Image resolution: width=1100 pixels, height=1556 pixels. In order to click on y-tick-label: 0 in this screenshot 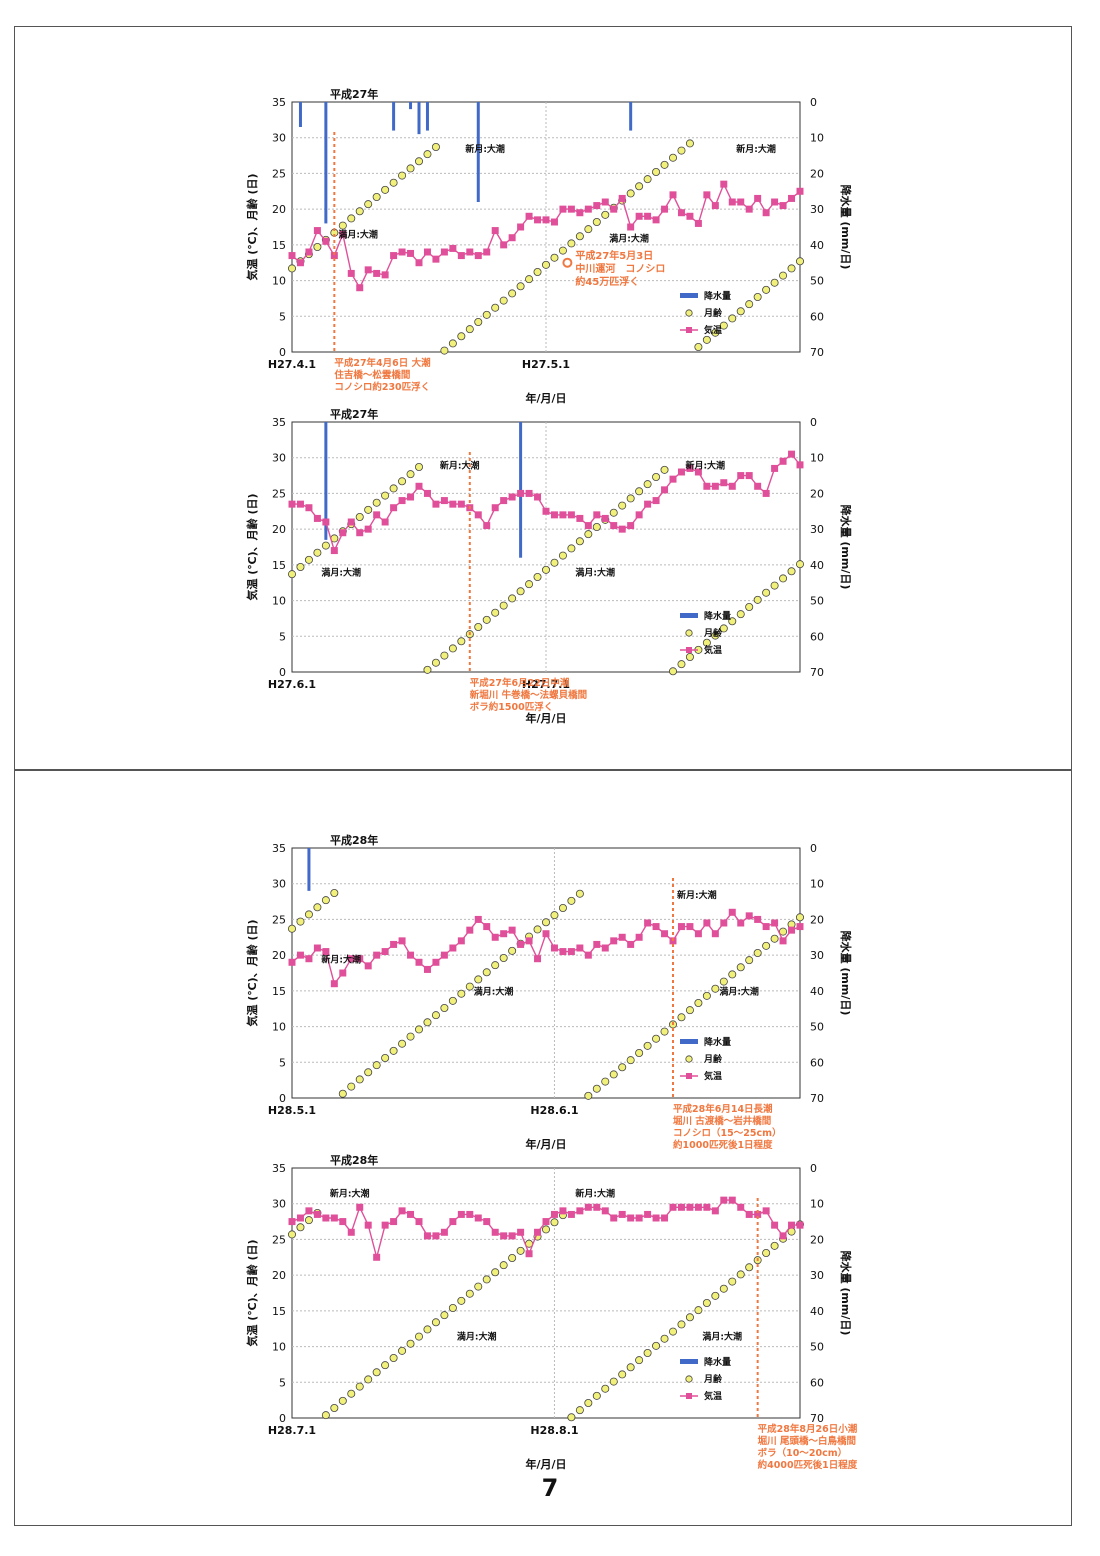, I will do `click(282, 1418)`.